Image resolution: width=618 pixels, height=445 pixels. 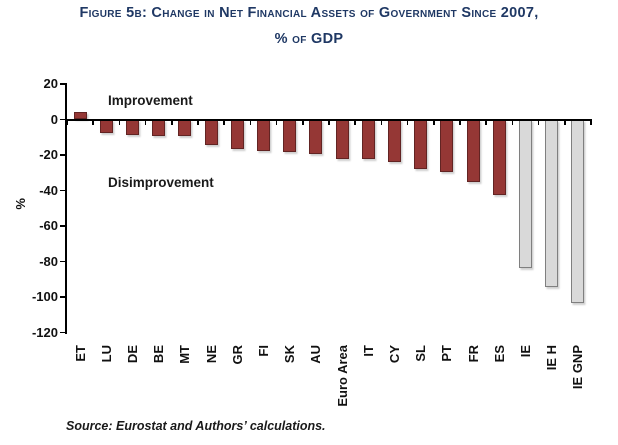 What do you see at coordinates (473, 354) in the screenshot?
I see `x-label-fr: FR` at bounding box center [473, 354].